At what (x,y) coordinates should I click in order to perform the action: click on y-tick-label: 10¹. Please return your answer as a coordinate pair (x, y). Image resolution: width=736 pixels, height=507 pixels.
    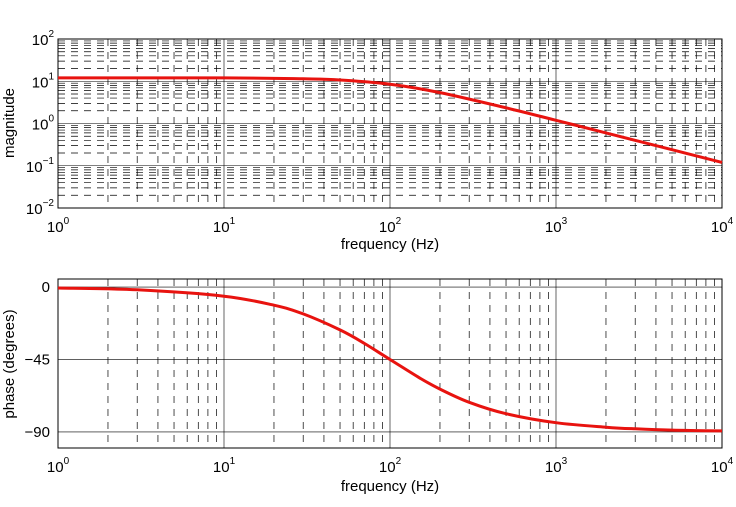
    Looking at the image, I should click on (43, 81).